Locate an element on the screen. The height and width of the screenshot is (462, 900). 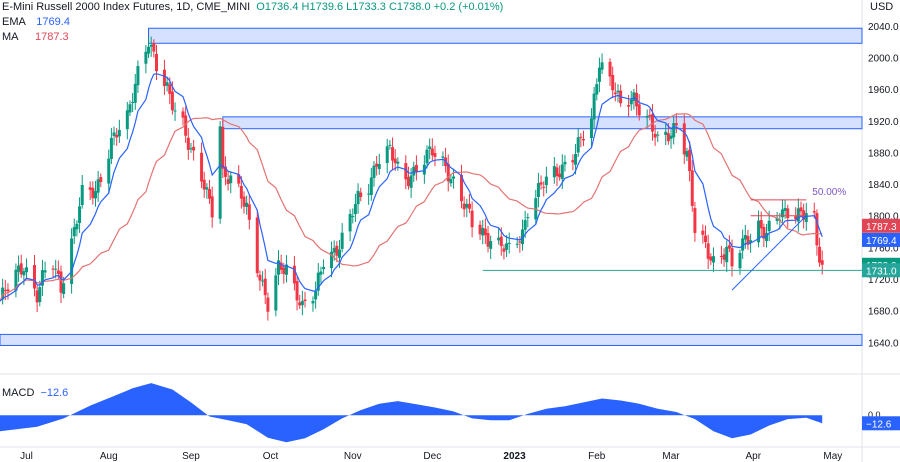
ma-value: 1787.3 is located at coordinates (51, 37).